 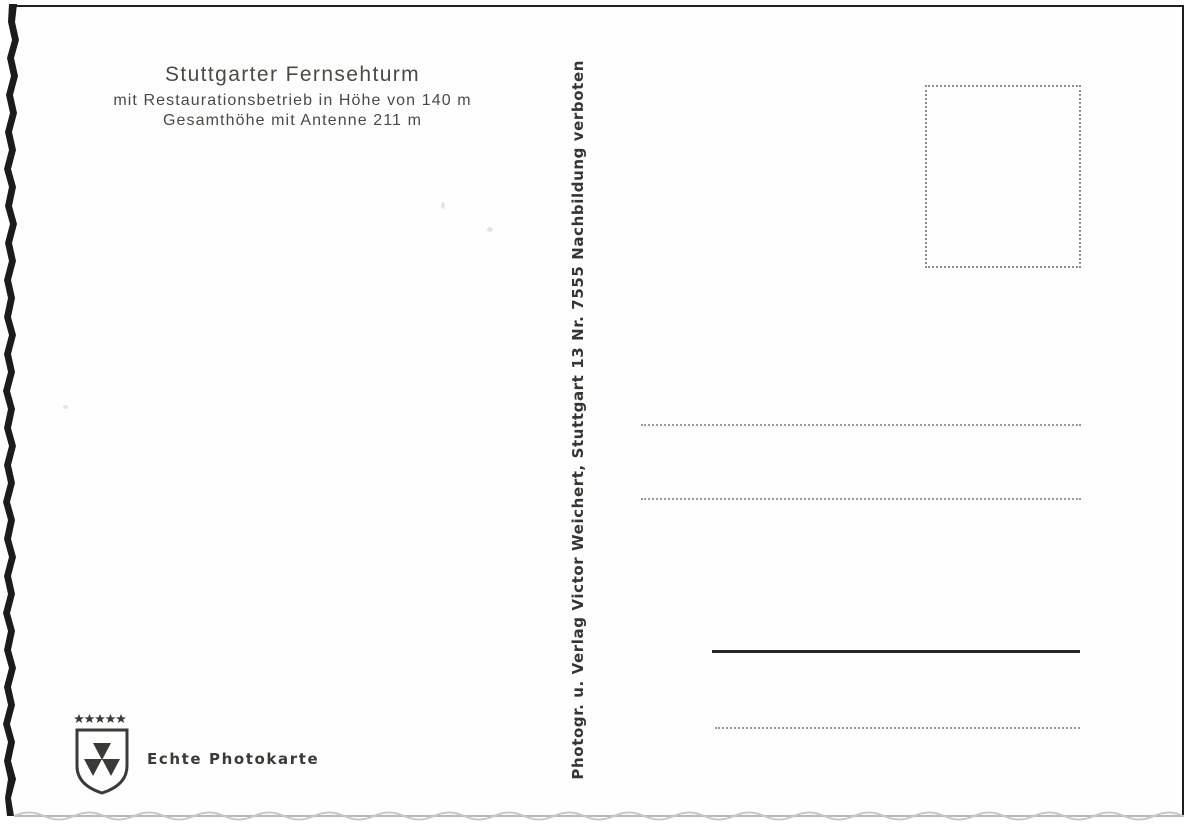 What do you see at coordinates (102, 755) in the screenshot?
I see `echte-photokarte-shield-icon` at bounding box center [102, 755].